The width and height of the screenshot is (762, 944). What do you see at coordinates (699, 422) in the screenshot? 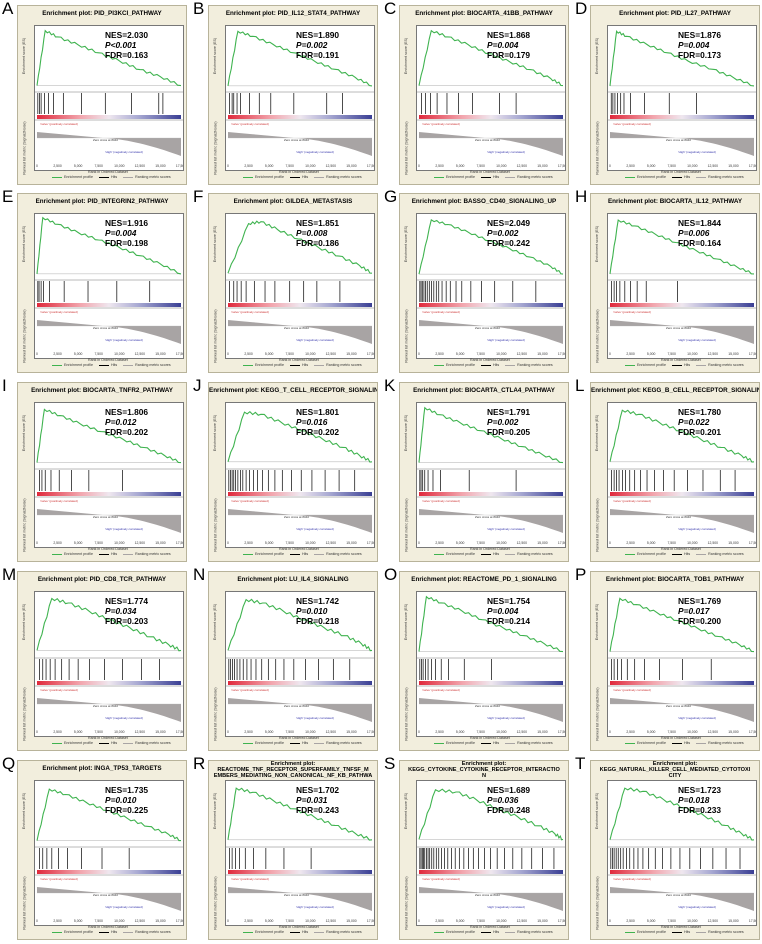
I see `stats-box: NES=1.780 P=0.022 FDR=0.201` at bounding box center [699, 422].